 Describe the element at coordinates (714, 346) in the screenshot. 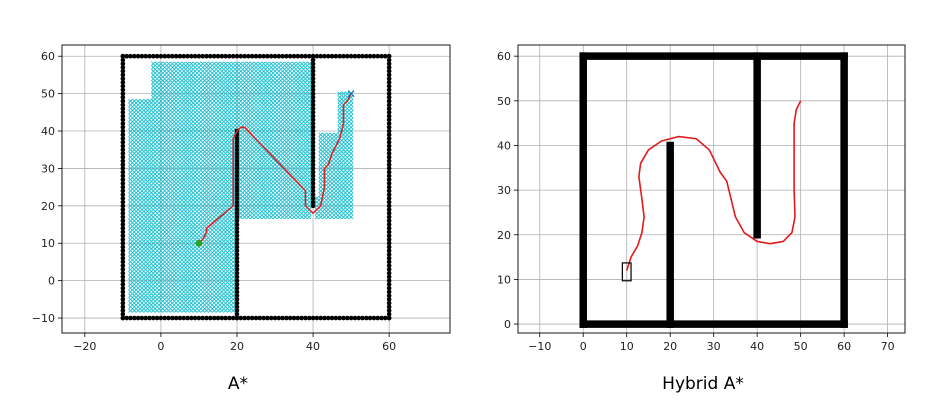

I see `hybrid-tick-label-x: 30` at that location.